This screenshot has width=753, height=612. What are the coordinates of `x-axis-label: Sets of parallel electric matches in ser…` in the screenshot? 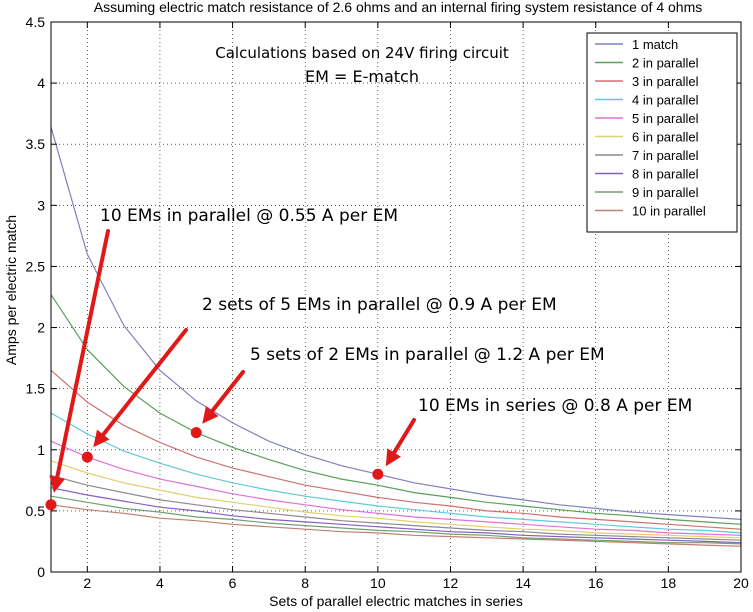 It's located at (396, 601).